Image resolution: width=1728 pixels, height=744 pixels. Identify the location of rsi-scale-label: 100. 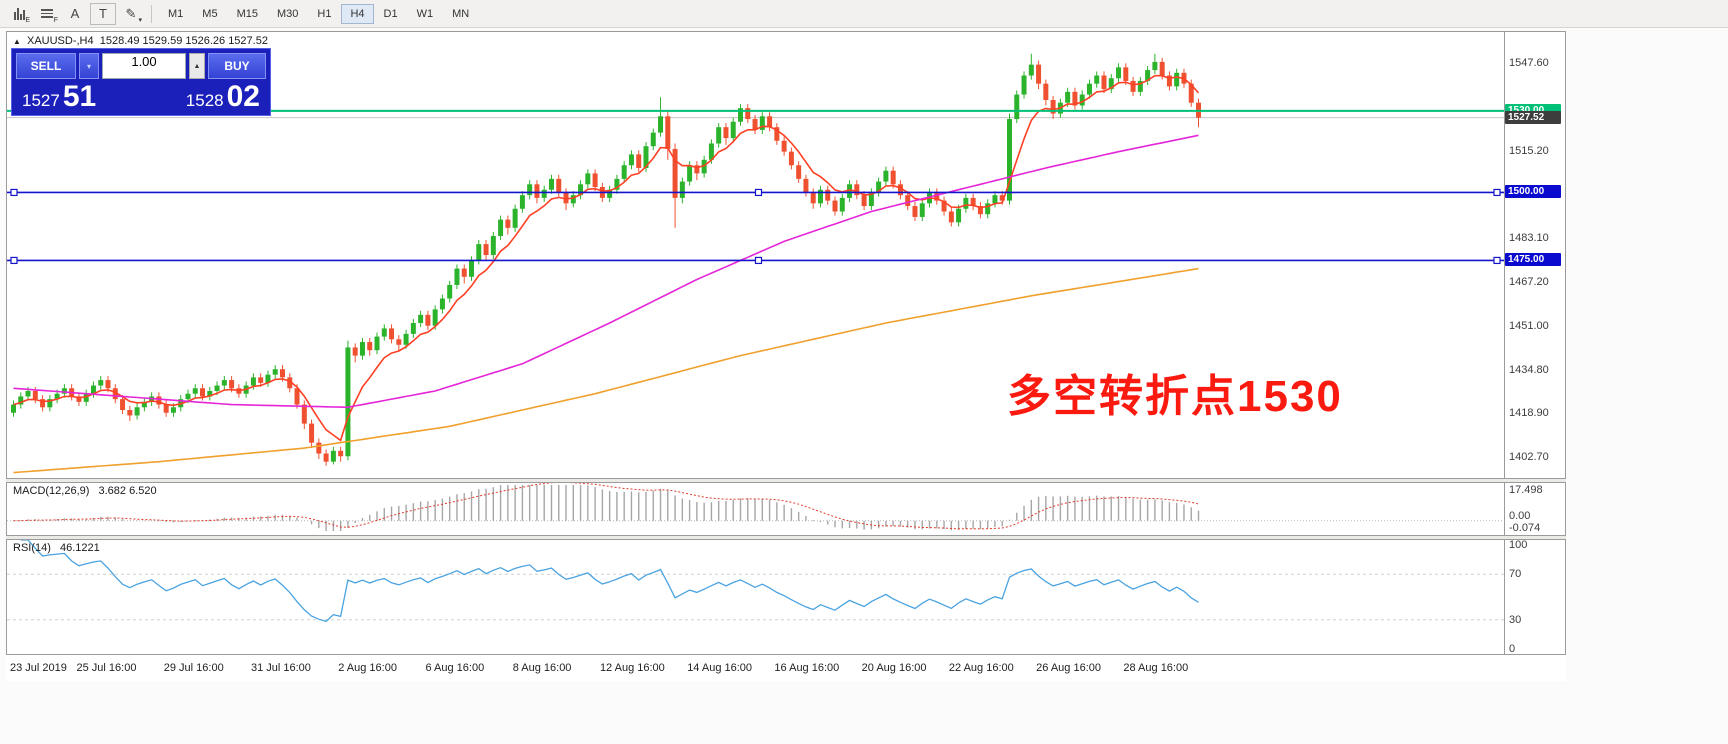
(1518, 545).